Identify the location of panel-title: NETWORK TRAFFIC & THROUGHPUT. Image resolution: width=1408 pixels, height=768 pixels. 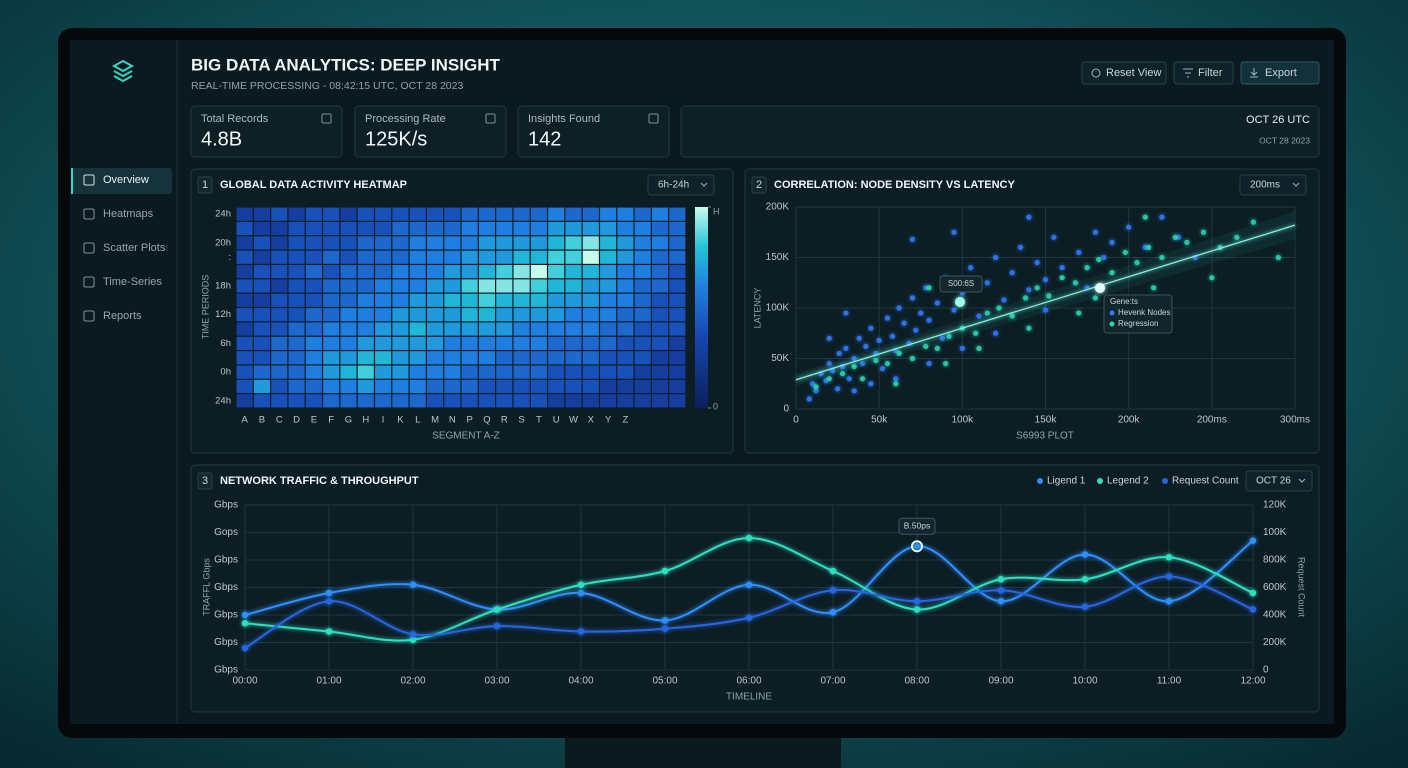
(319, 481).